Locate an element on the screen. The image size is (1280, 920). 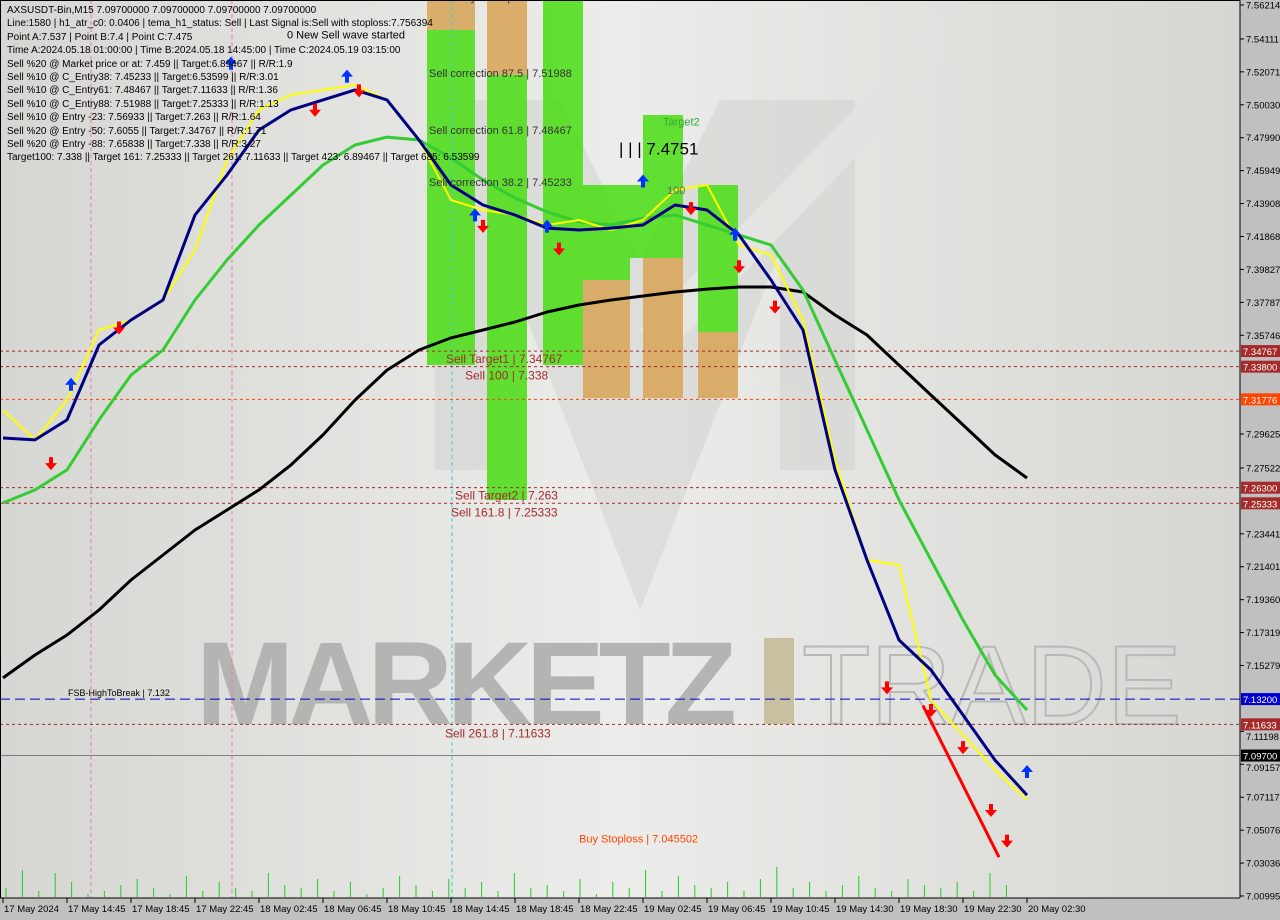
x-tick-label: 19 May 10:45 is located at coordinates (801, 909).